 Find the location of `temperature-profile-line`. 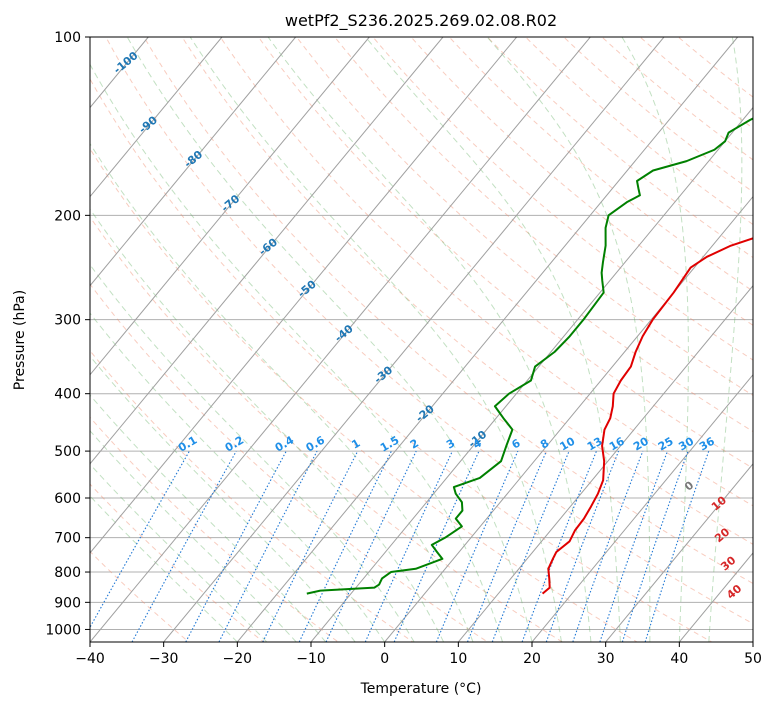

temperature-profile-line is located at coordinates (647, 416).